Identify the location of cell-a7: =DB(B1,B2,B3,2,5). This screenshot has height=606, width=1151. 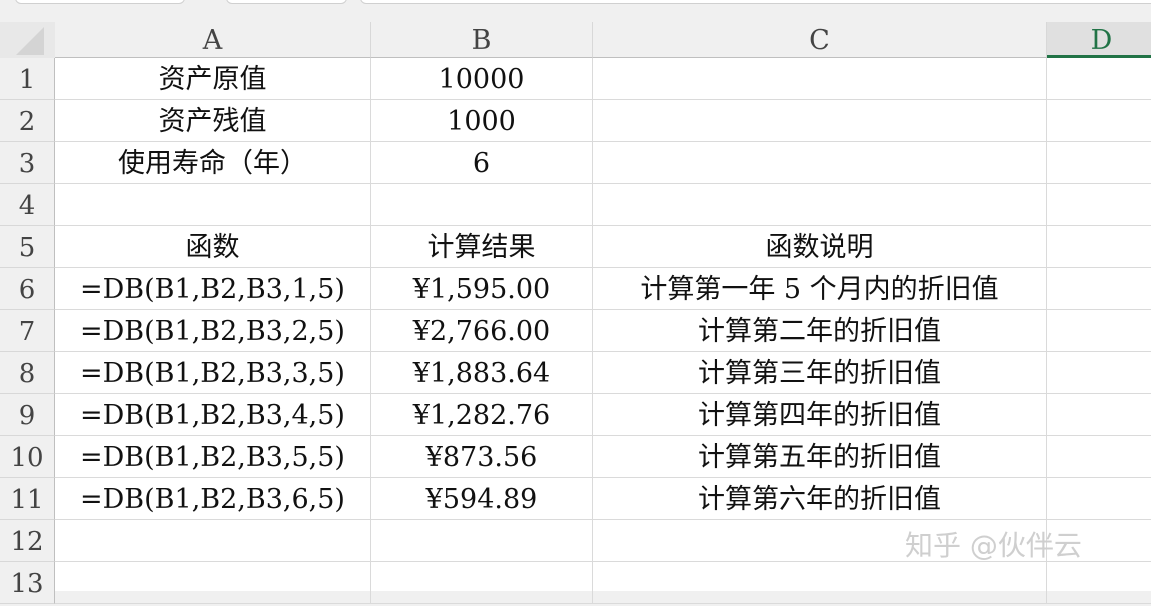
(213, 331).